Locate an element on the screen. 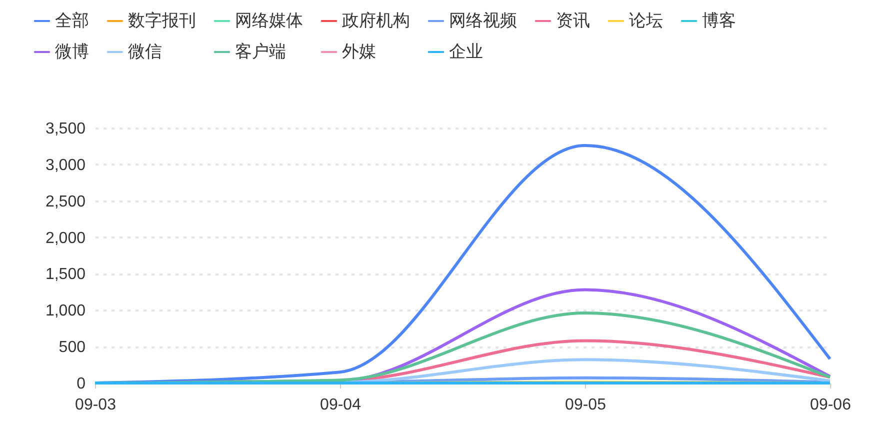 Image resolution: width=894 pixels, height=438 pixels. y-tick-label: 3,000 is located at coordinates (65, 165).